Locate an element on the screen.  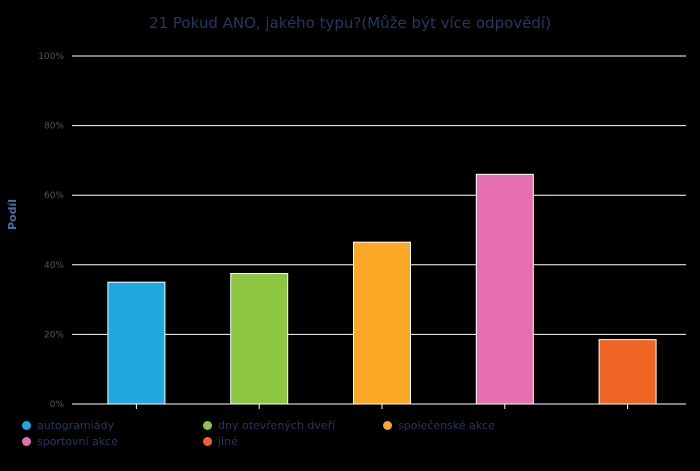
y-tick-label: 0% is located at coordinates (57, 405).